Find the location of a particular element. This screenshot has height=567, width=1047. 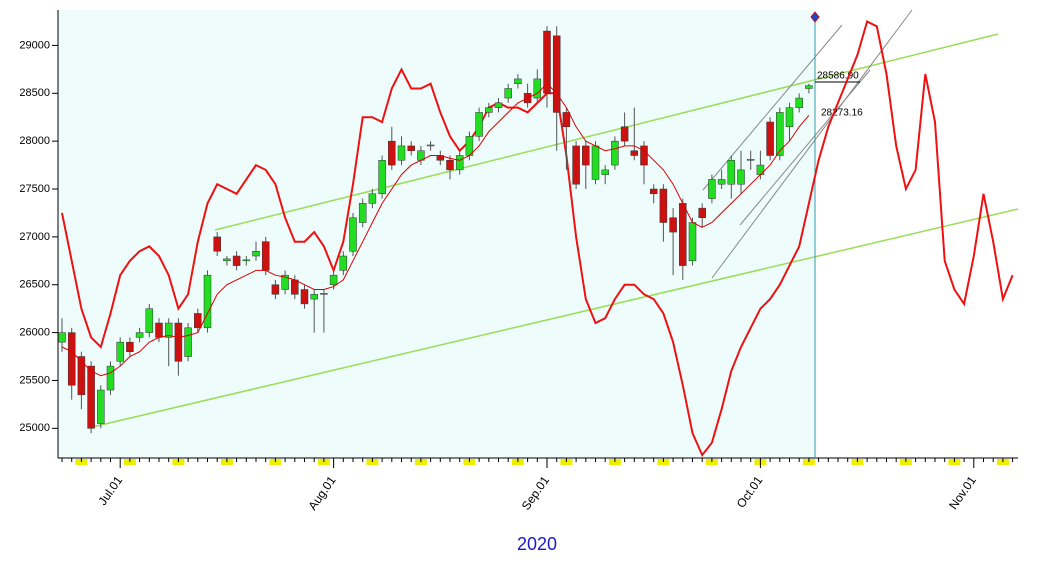

x-tick-label: Nov.01 is located at coordinates (962, 492).